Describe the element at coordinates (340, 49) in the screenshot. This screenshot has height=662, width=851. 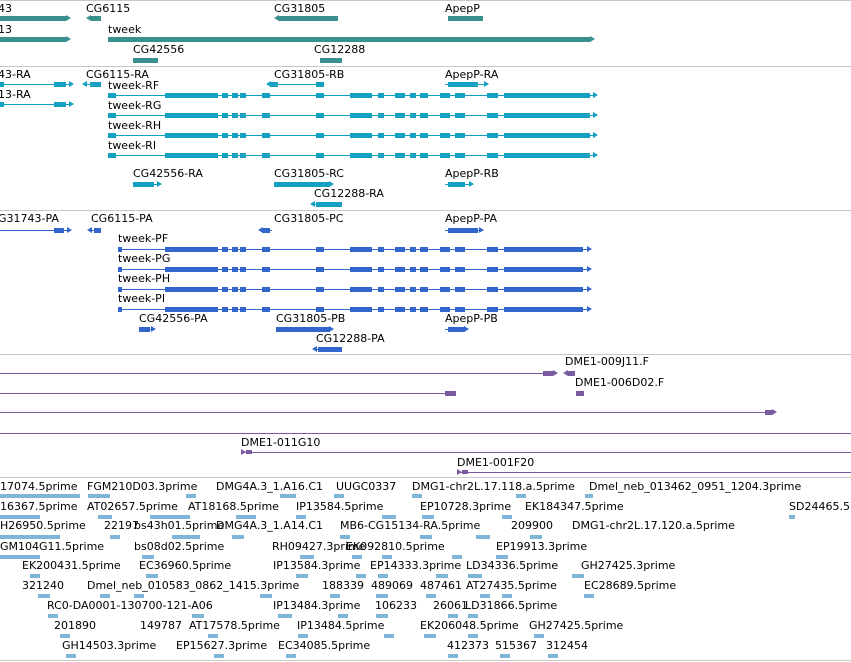
I see `gene-label: CG12288` at that location.